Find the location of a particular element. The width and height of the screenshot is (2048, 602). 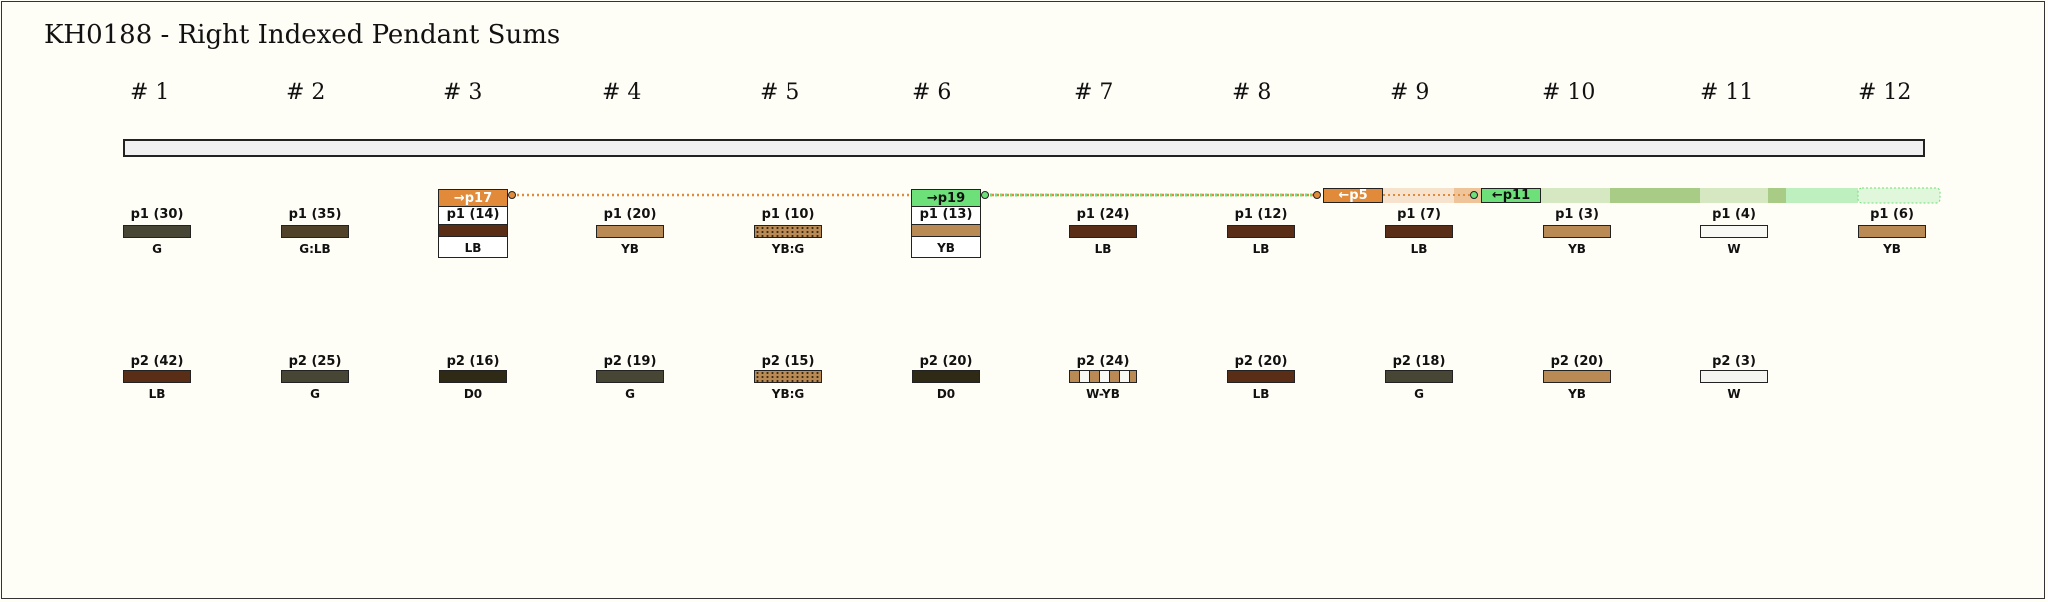

pendant-label: p2 (15) is located at coordinates (788, 361).